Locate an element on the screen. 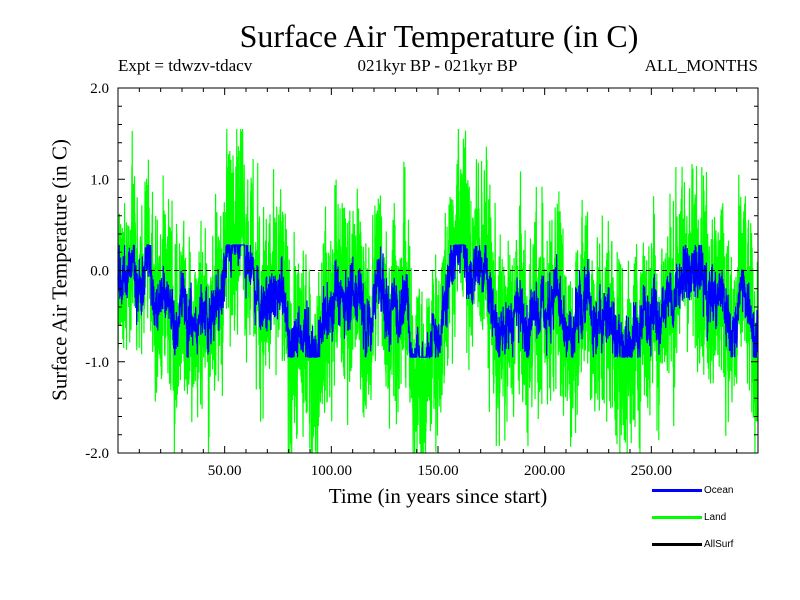 The image size is (800, 600). x-tick-label: 250.00 is located at coordinates (651, 471).